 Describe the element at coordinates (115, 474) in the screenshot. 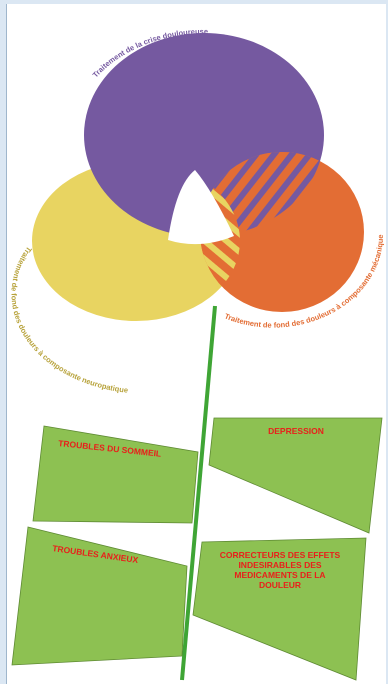

I see `leaf-sleep` at that location.